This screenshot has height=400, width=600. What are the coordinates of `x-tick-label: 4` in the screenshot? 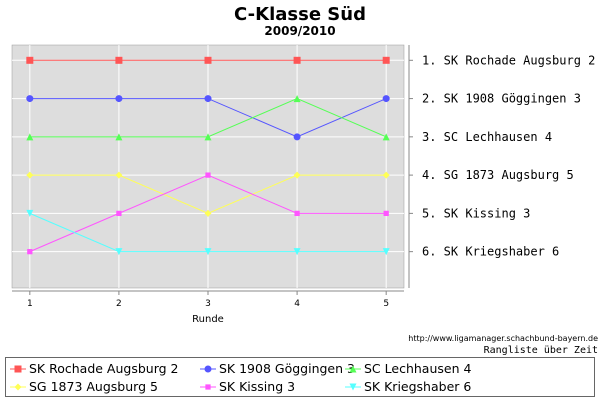 It's located at (297, 304).